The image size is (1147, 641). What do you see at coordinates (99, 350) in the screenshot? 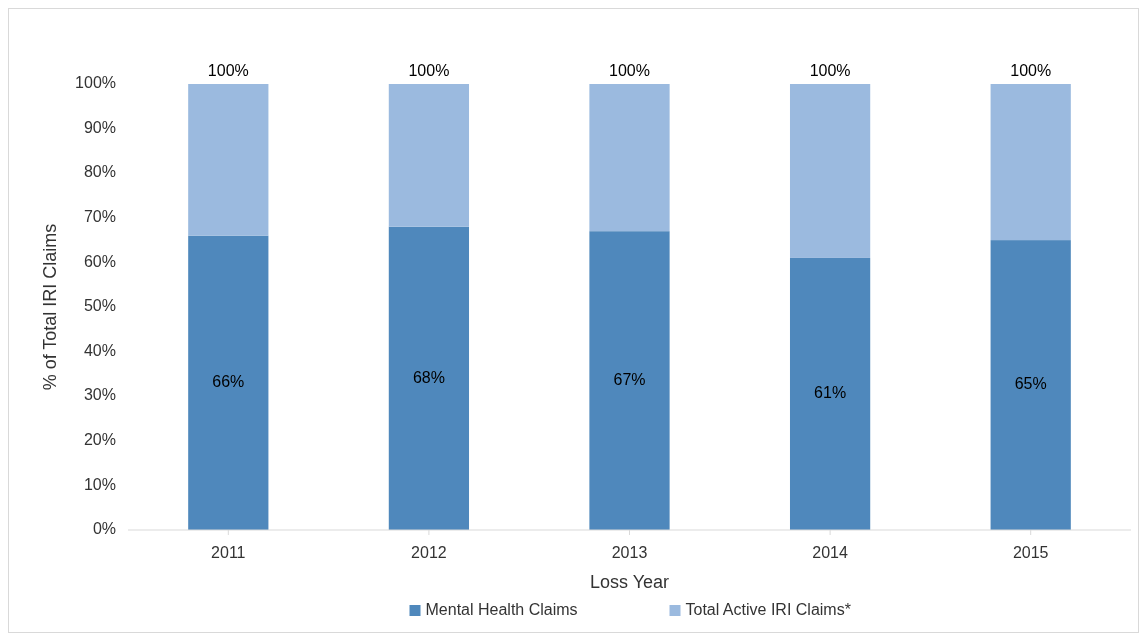
I see `y-tick-label: 40%` at bounding box center [99, 350].